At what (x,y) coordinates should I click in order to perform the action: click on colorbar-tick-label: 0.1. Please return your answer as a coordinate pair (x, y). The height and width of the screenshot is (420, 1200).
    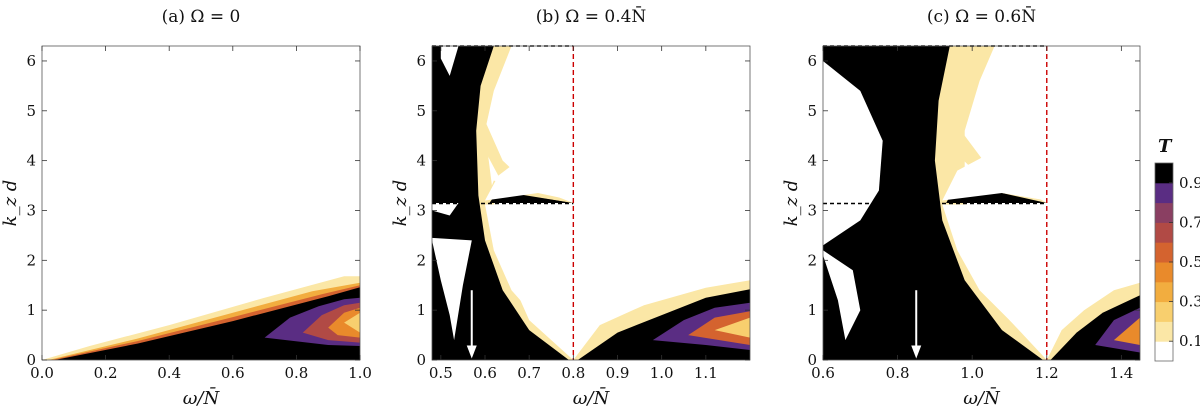
    Looking at the image, I should click on (1189, 341).